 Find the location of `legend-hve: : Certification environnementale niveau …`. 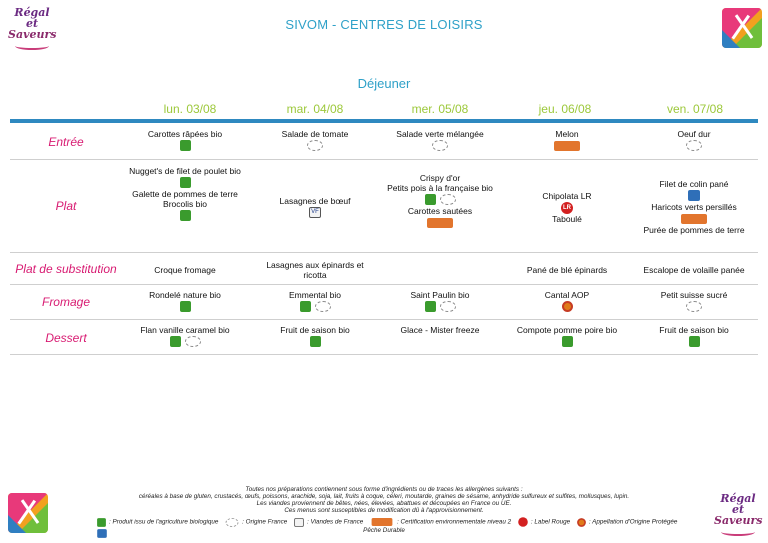

legend-hve: : Certification environnementale niveau … is located at coordinates (454, 522).